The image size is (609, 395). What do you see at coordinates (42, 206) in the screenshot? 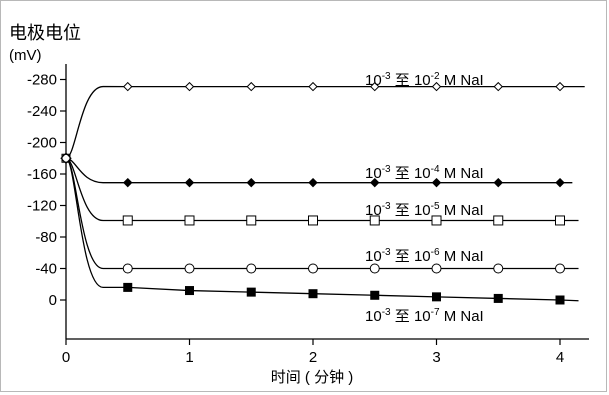
I see `y-tick-label: -120` at bounding box center [42, 206].